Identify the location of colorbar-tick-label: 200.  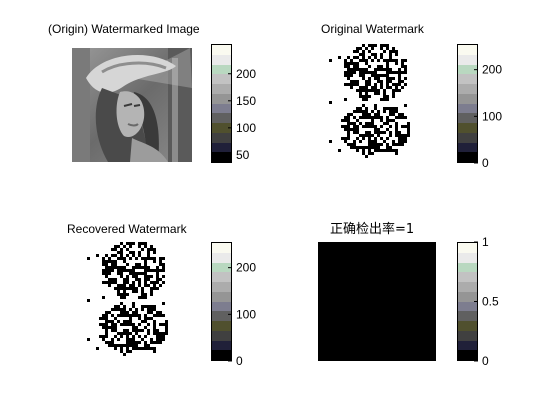
(246, 74).